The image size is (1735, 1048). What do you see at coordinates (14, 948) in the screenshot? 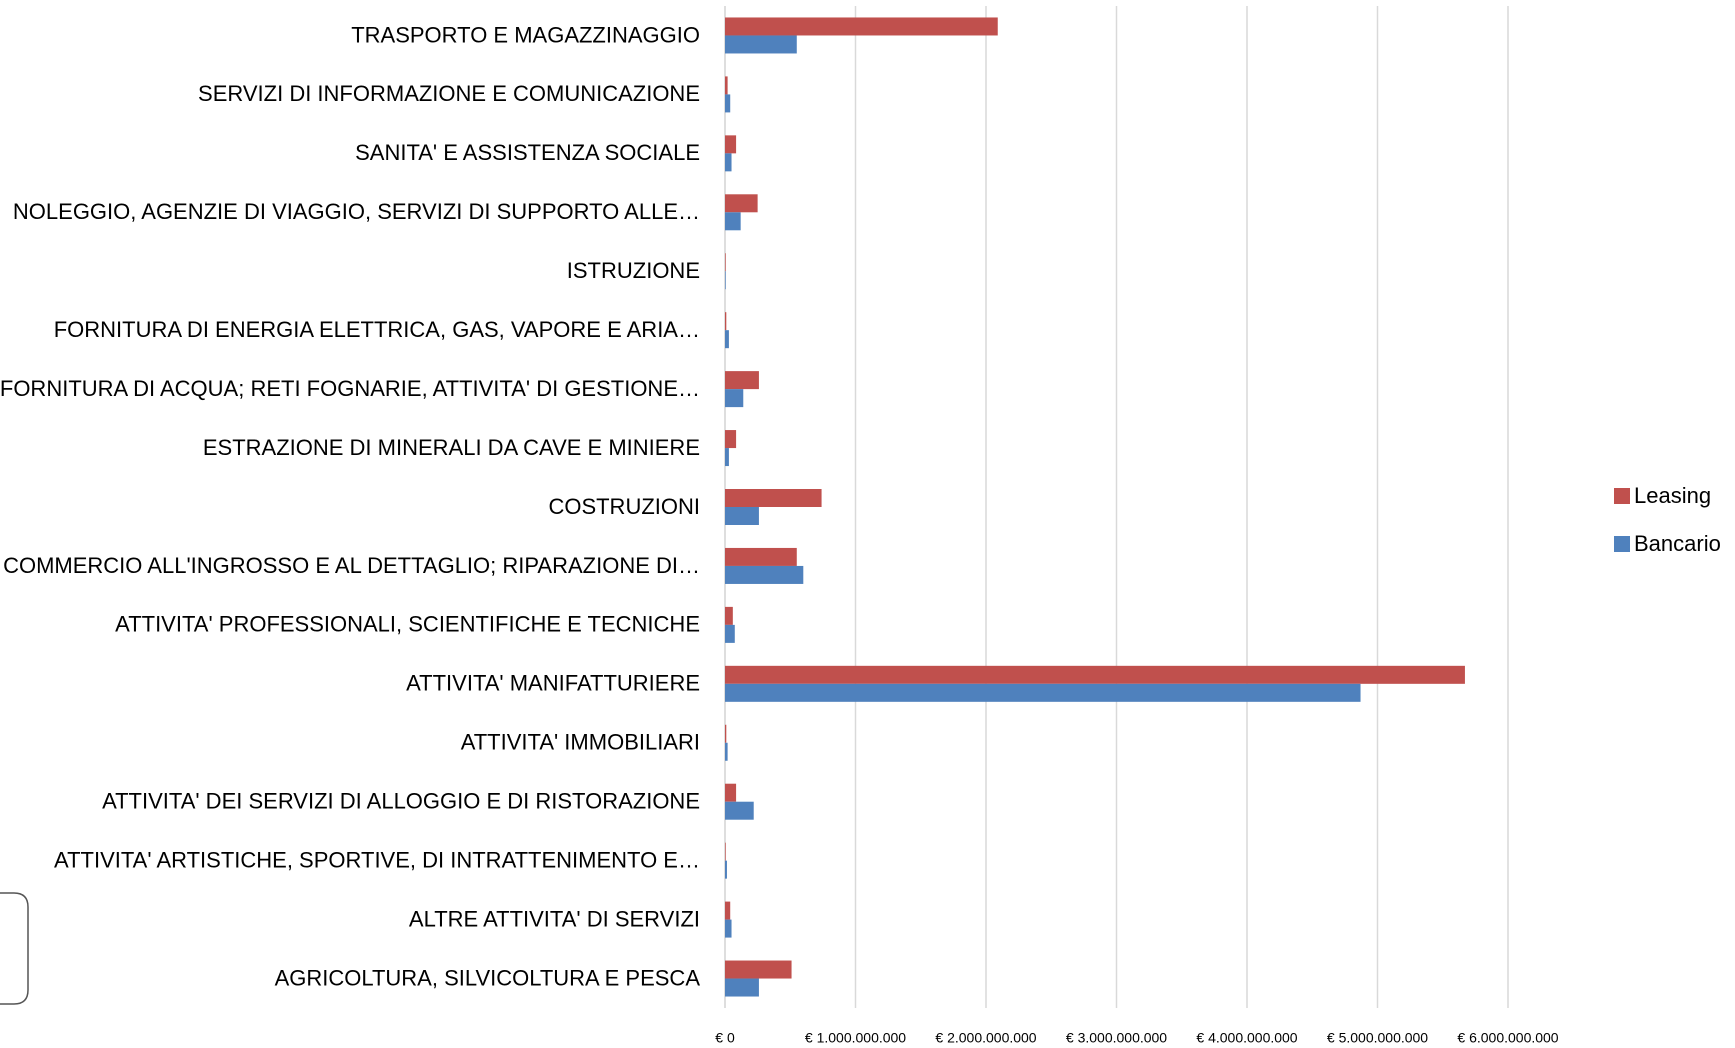
I see `frame-fragment` at bounding box center [14, 948].